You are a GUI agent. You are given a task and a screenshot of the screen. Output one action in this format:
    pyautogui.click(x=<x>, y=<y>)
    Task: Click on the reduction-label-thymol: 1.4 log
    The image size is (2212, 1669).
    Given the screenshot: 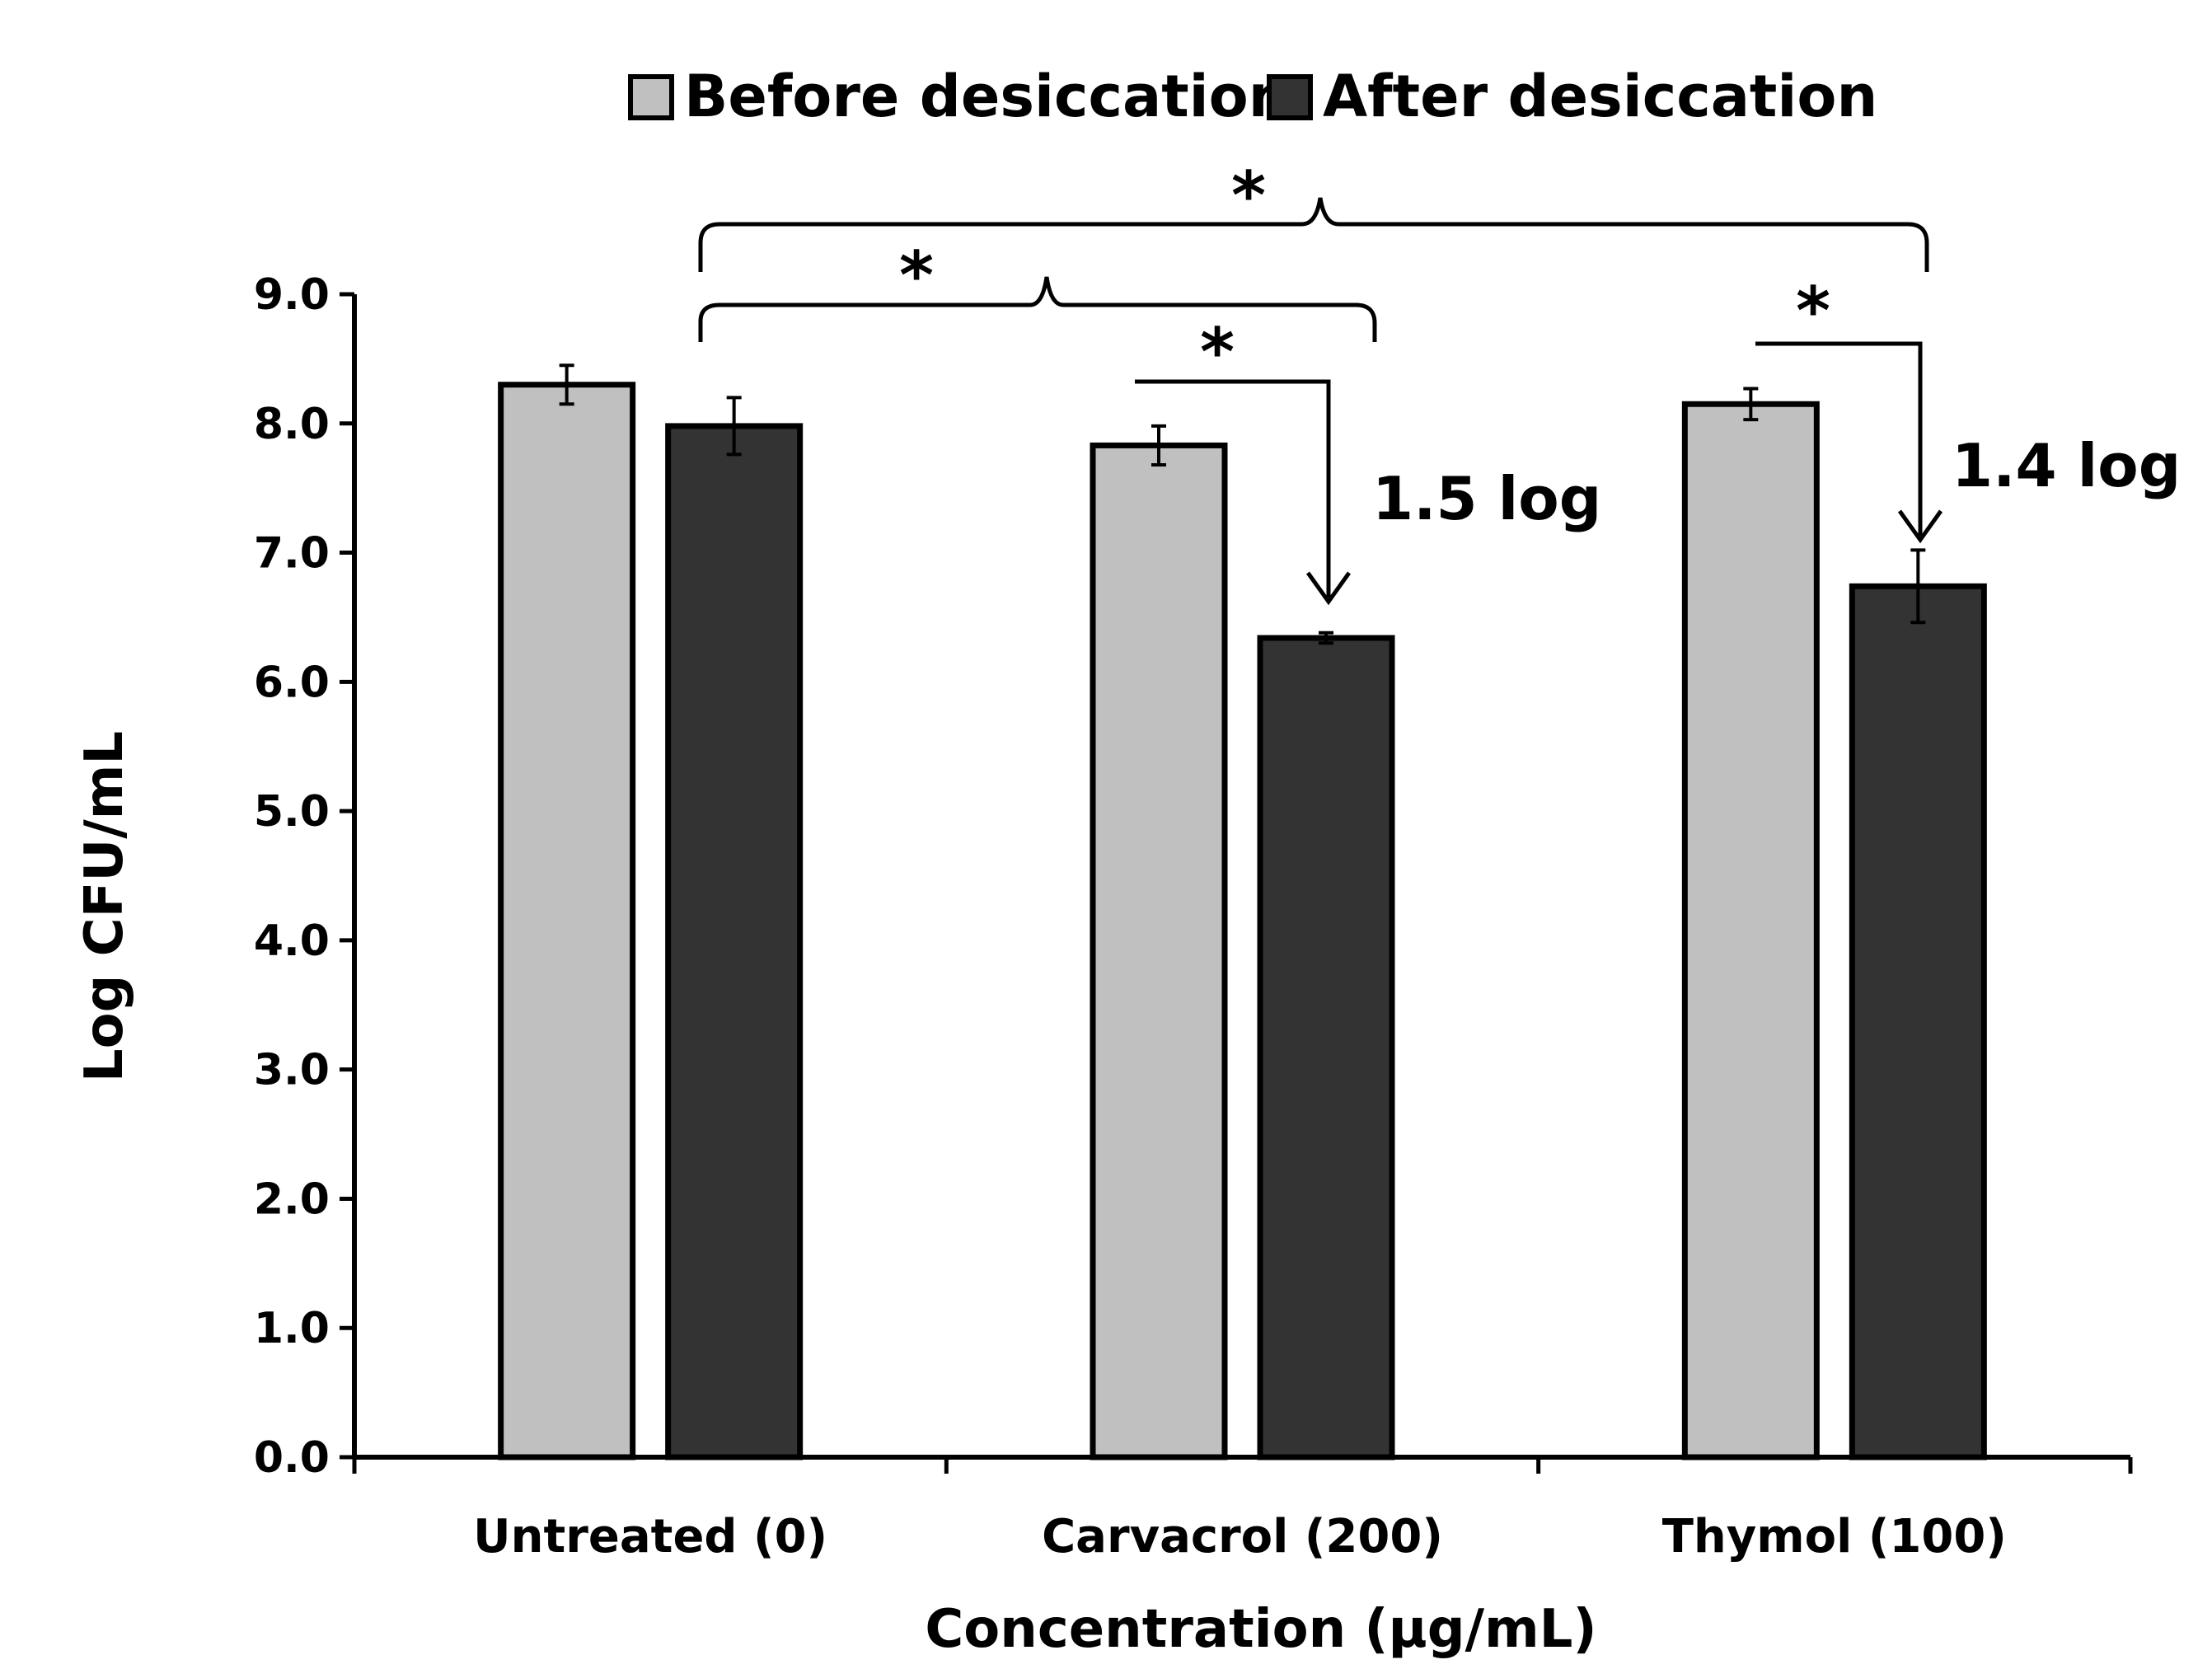 What is the action you would take?
    pyautogui.click(x=2066, y=466)
    